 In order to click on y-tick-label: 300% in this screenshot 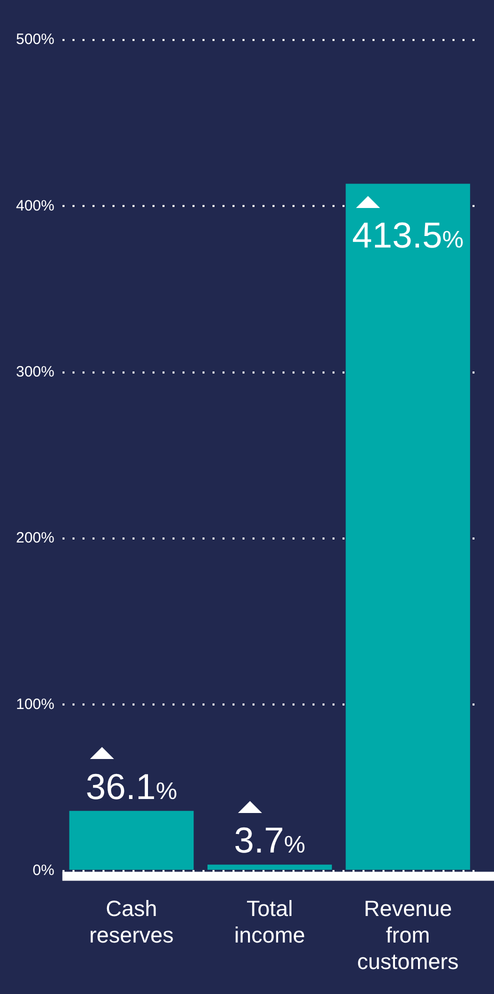, I will do `click(35, 371)`.